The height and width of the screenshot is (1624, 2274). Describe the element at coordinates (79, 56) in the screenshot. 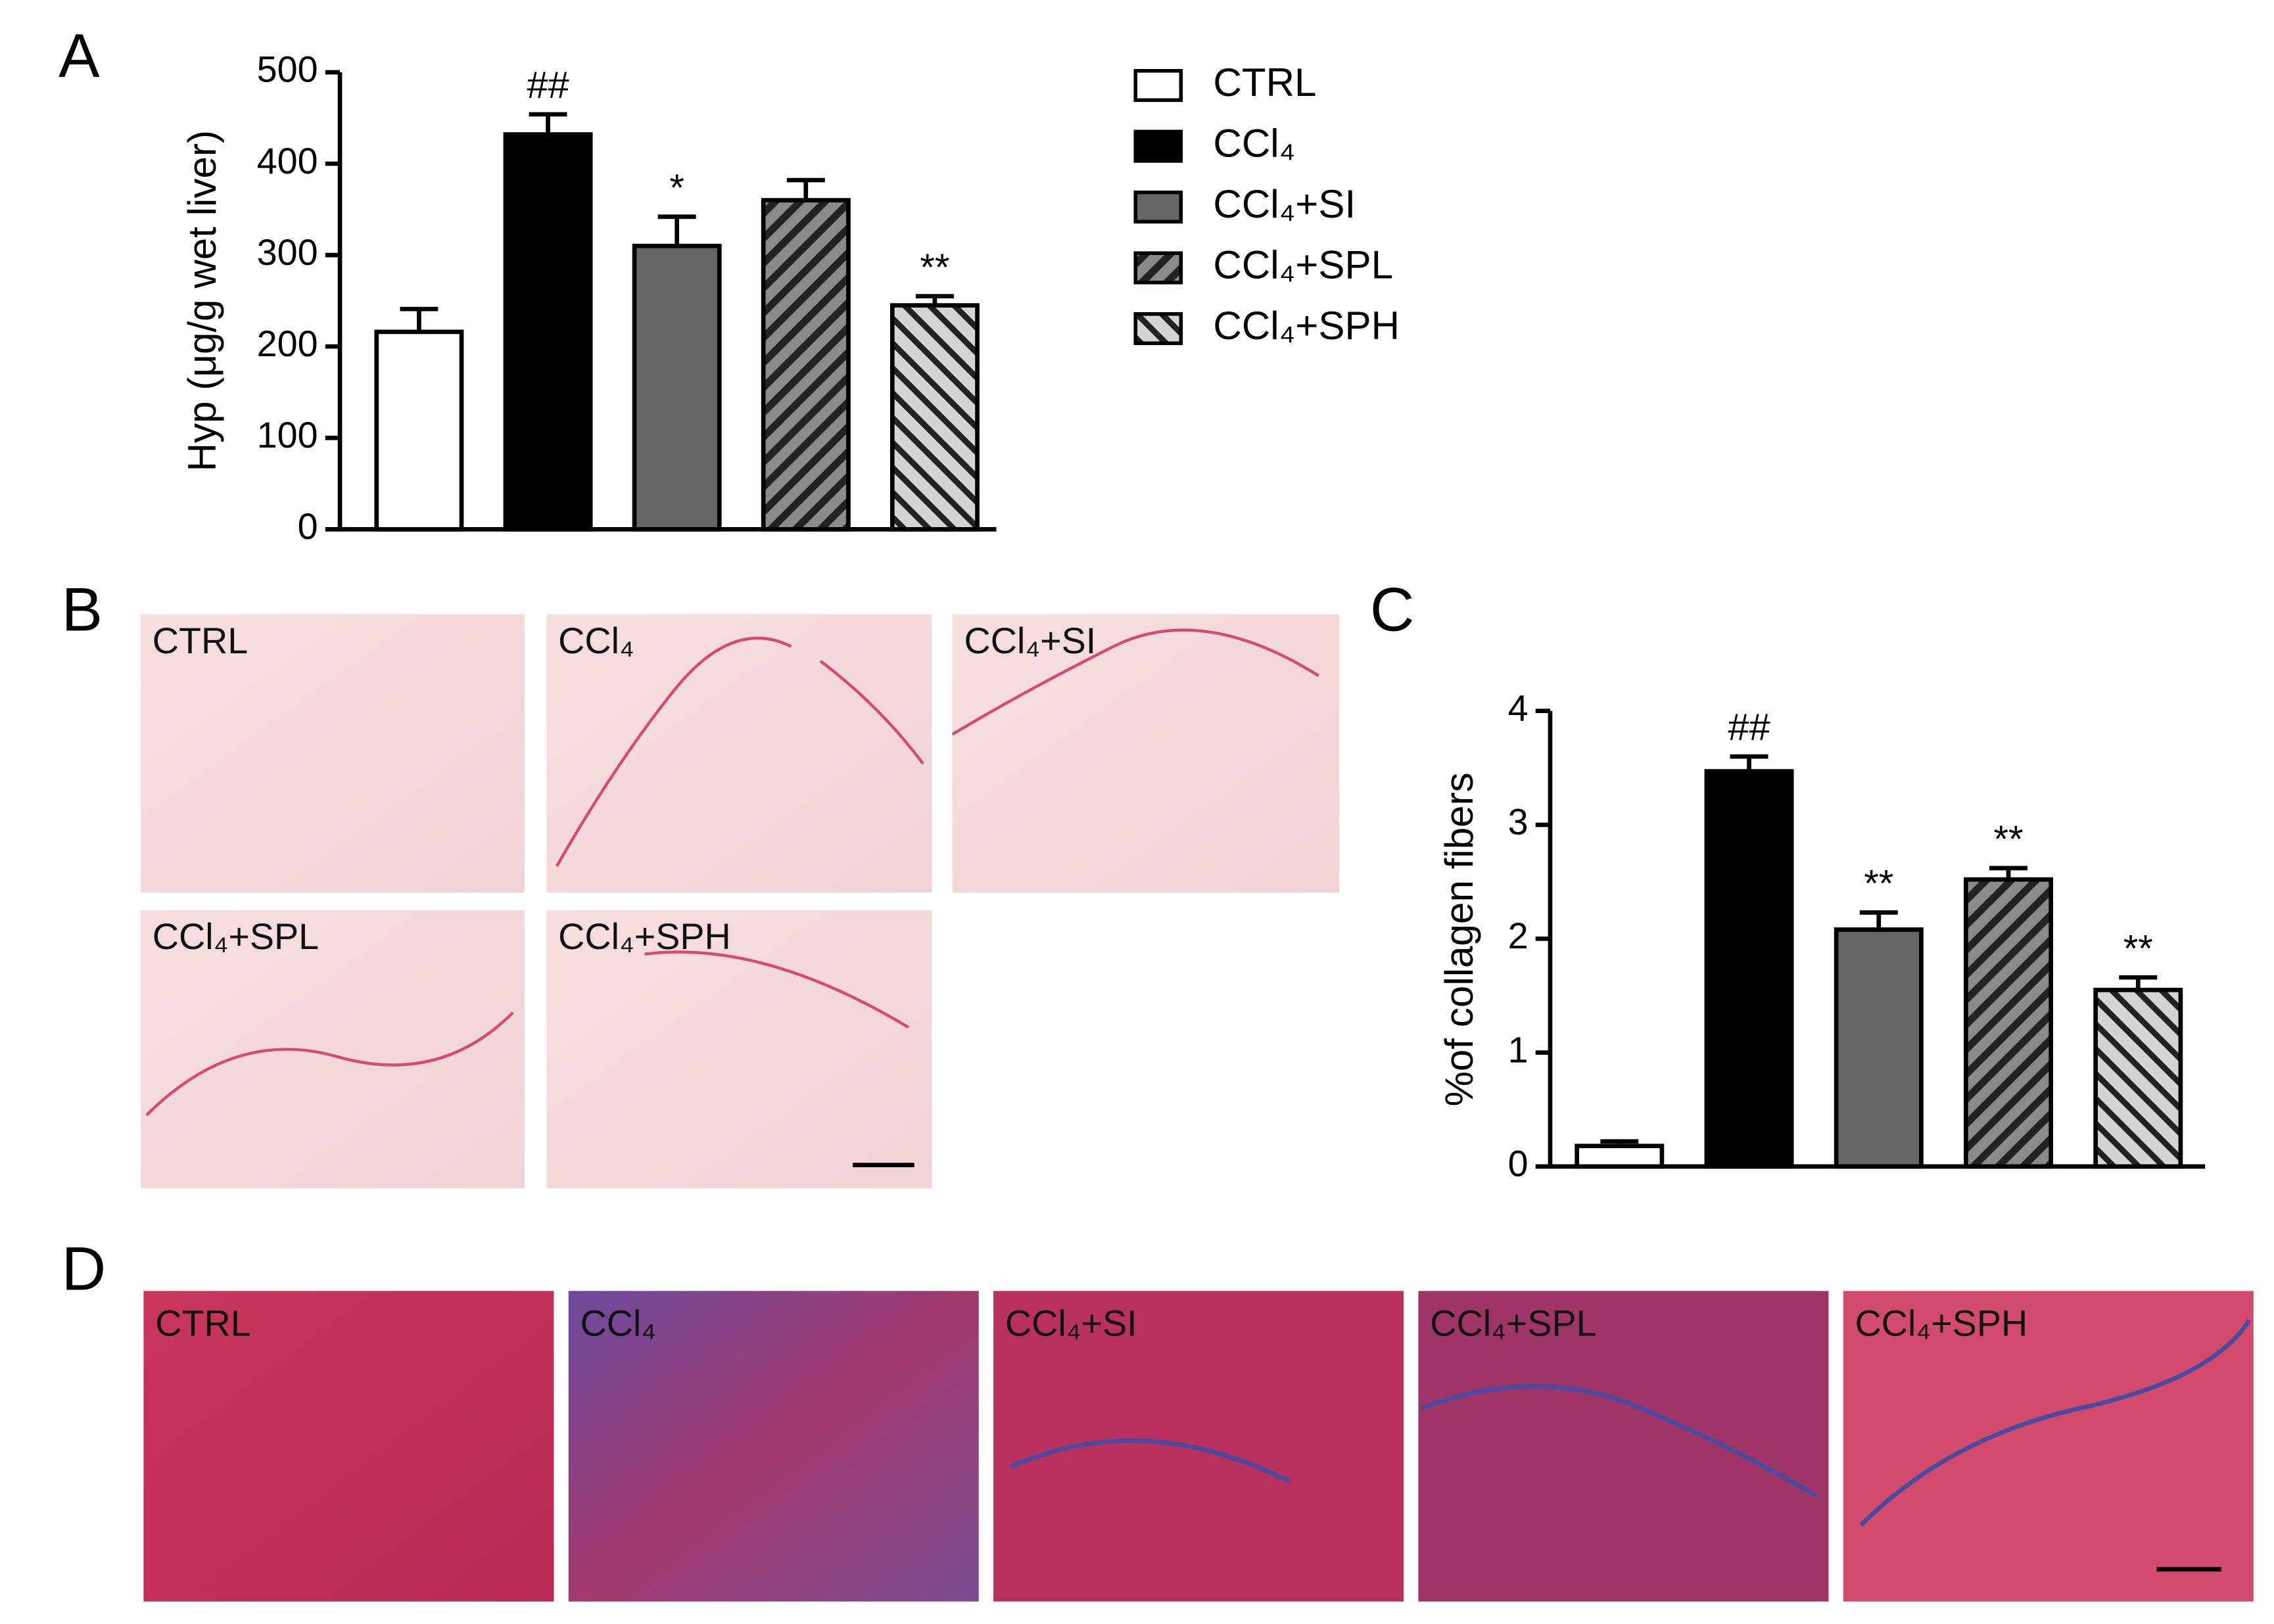

I see `panel-label: A` at that location.